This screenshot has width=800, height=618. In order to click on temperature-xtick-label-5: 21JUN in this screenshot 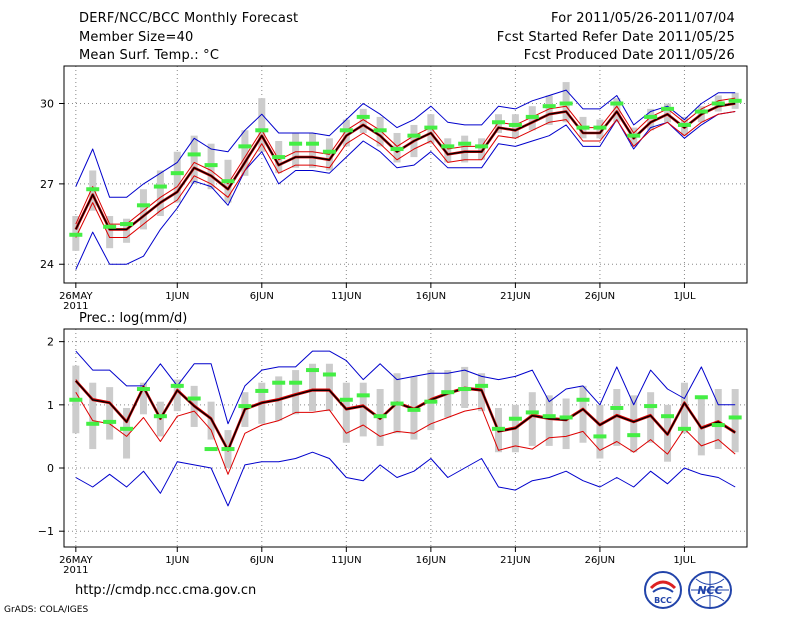, I will do `click(515, 296)`.